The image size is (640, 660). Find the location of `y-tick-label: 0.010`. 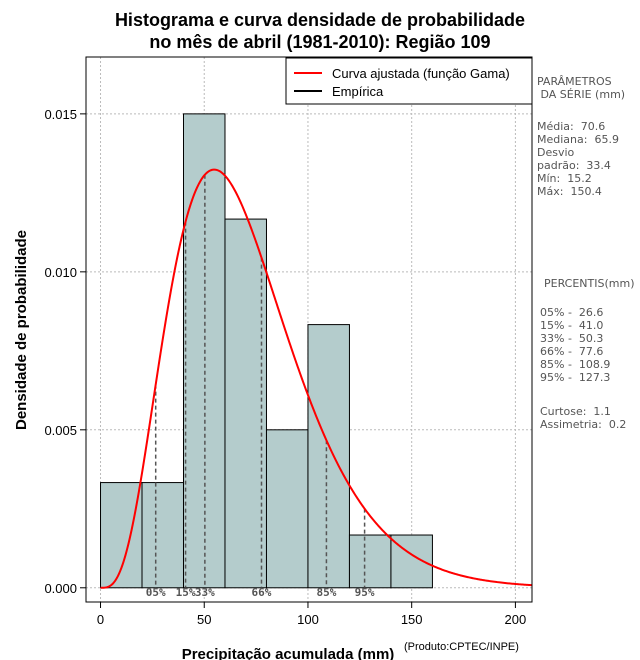

y-tick-label: 0.010 is located at coordinates (60, 272).